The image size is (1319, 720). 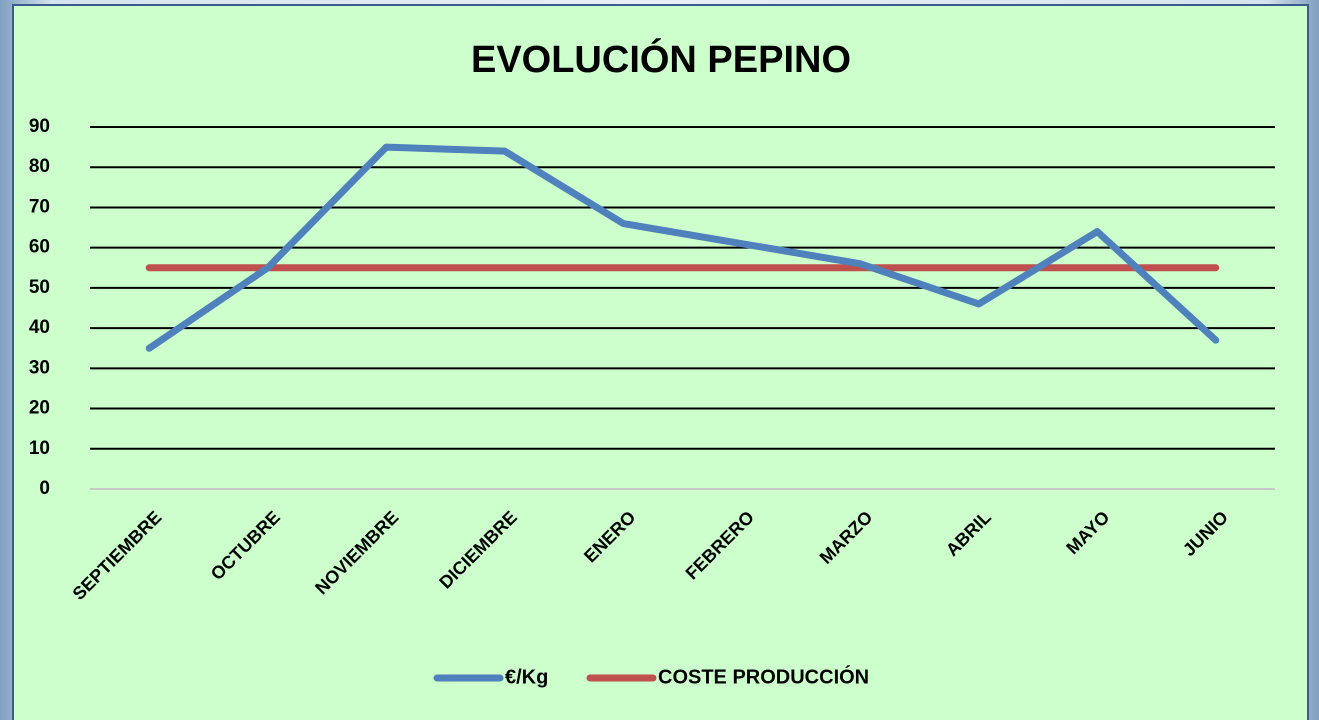 I want to click on y-tick-label: 90, so click(x=39, y=126).